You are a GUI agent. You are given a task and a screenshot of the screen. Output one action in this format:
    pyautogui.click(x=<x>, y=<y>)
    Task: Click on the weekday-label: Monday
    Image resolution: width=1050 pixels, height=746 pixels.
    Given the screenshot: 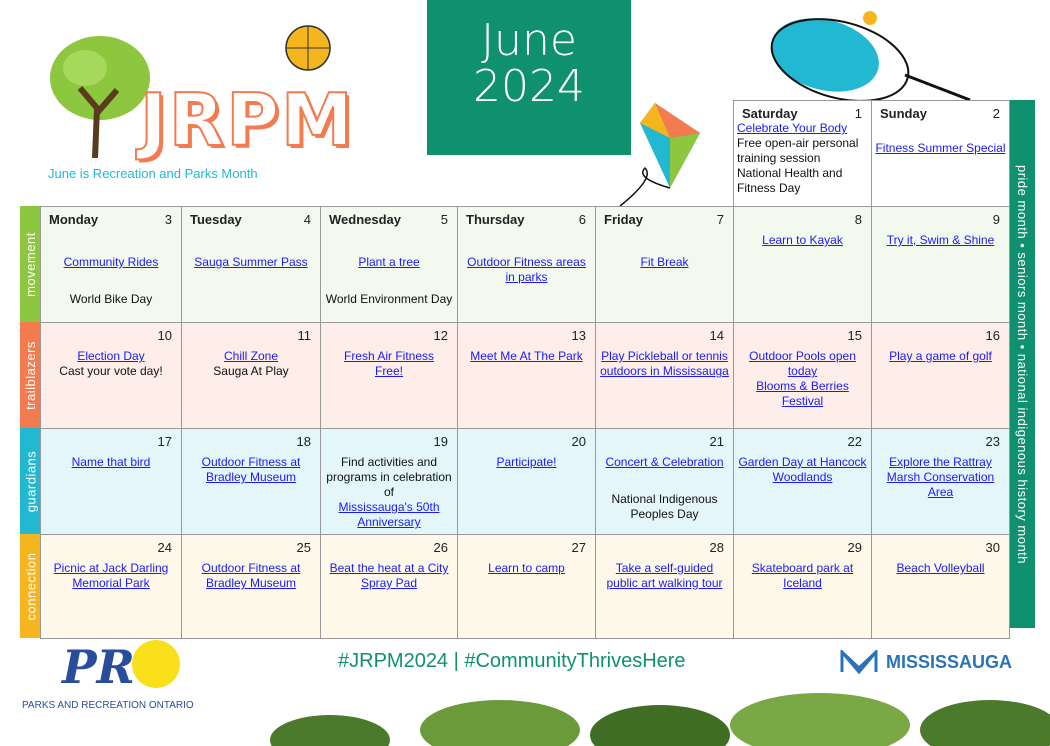 What is the action you would take?
    pyautogui.click(x=74, y=219)
    